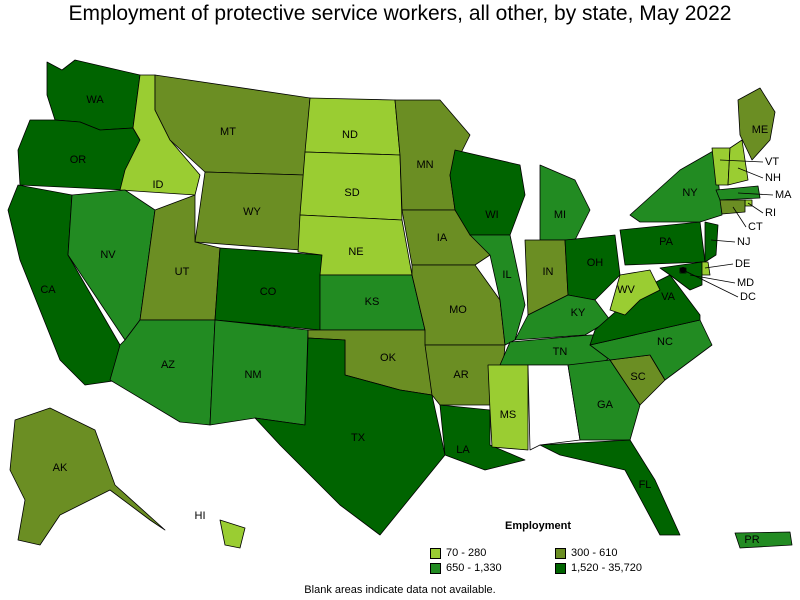  Describe the element at coordinates (760, 130) in the screenshot. I see `state-label-me: ME` at that location.